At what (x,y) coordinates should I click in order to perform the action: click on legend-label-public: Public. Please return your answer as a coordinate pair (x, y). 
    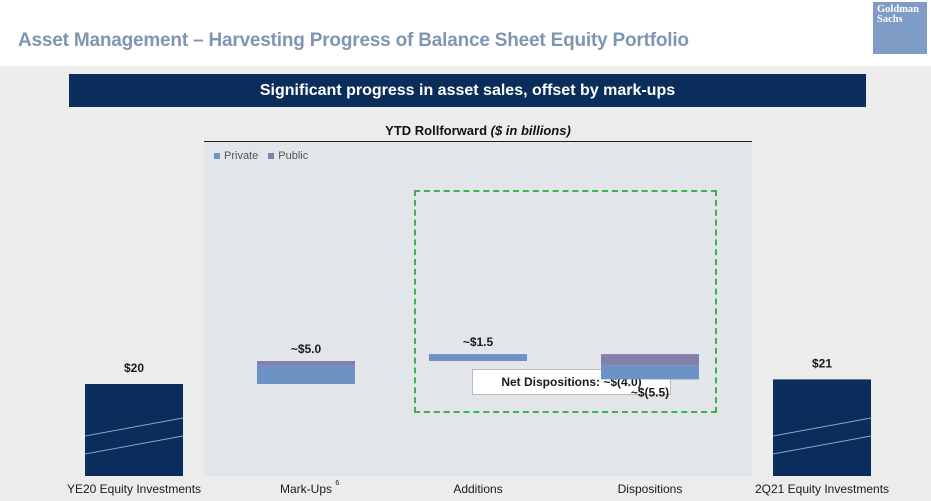
    Looking at the image, I should click on (293, 156).